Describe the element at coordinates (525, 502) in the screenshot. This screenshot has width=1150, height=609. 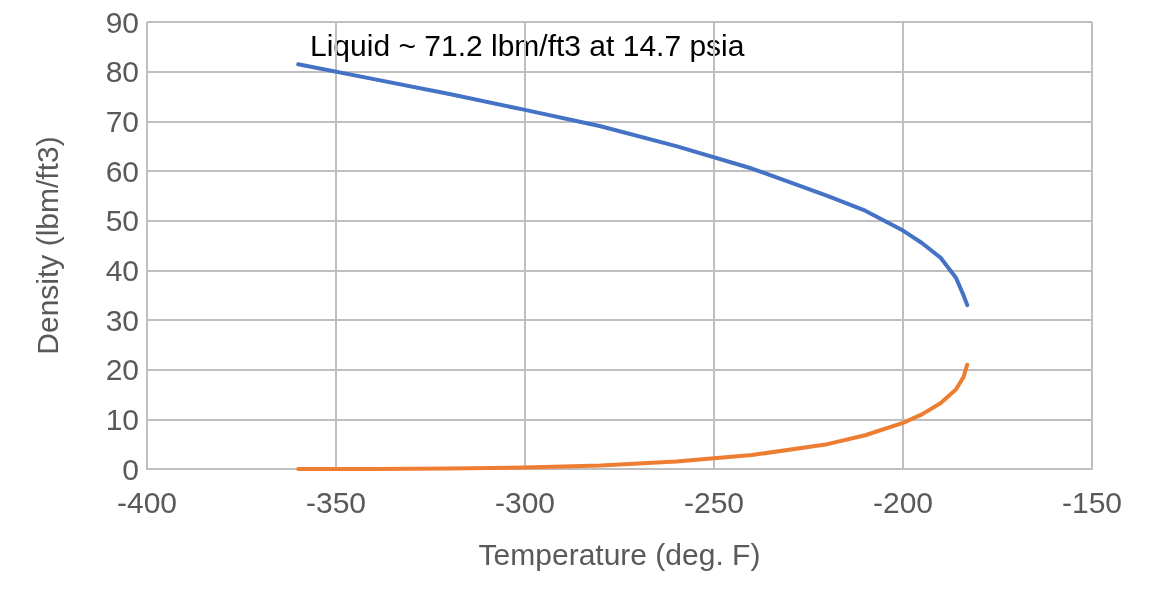
I see `x-tick-label: -300` at that location.